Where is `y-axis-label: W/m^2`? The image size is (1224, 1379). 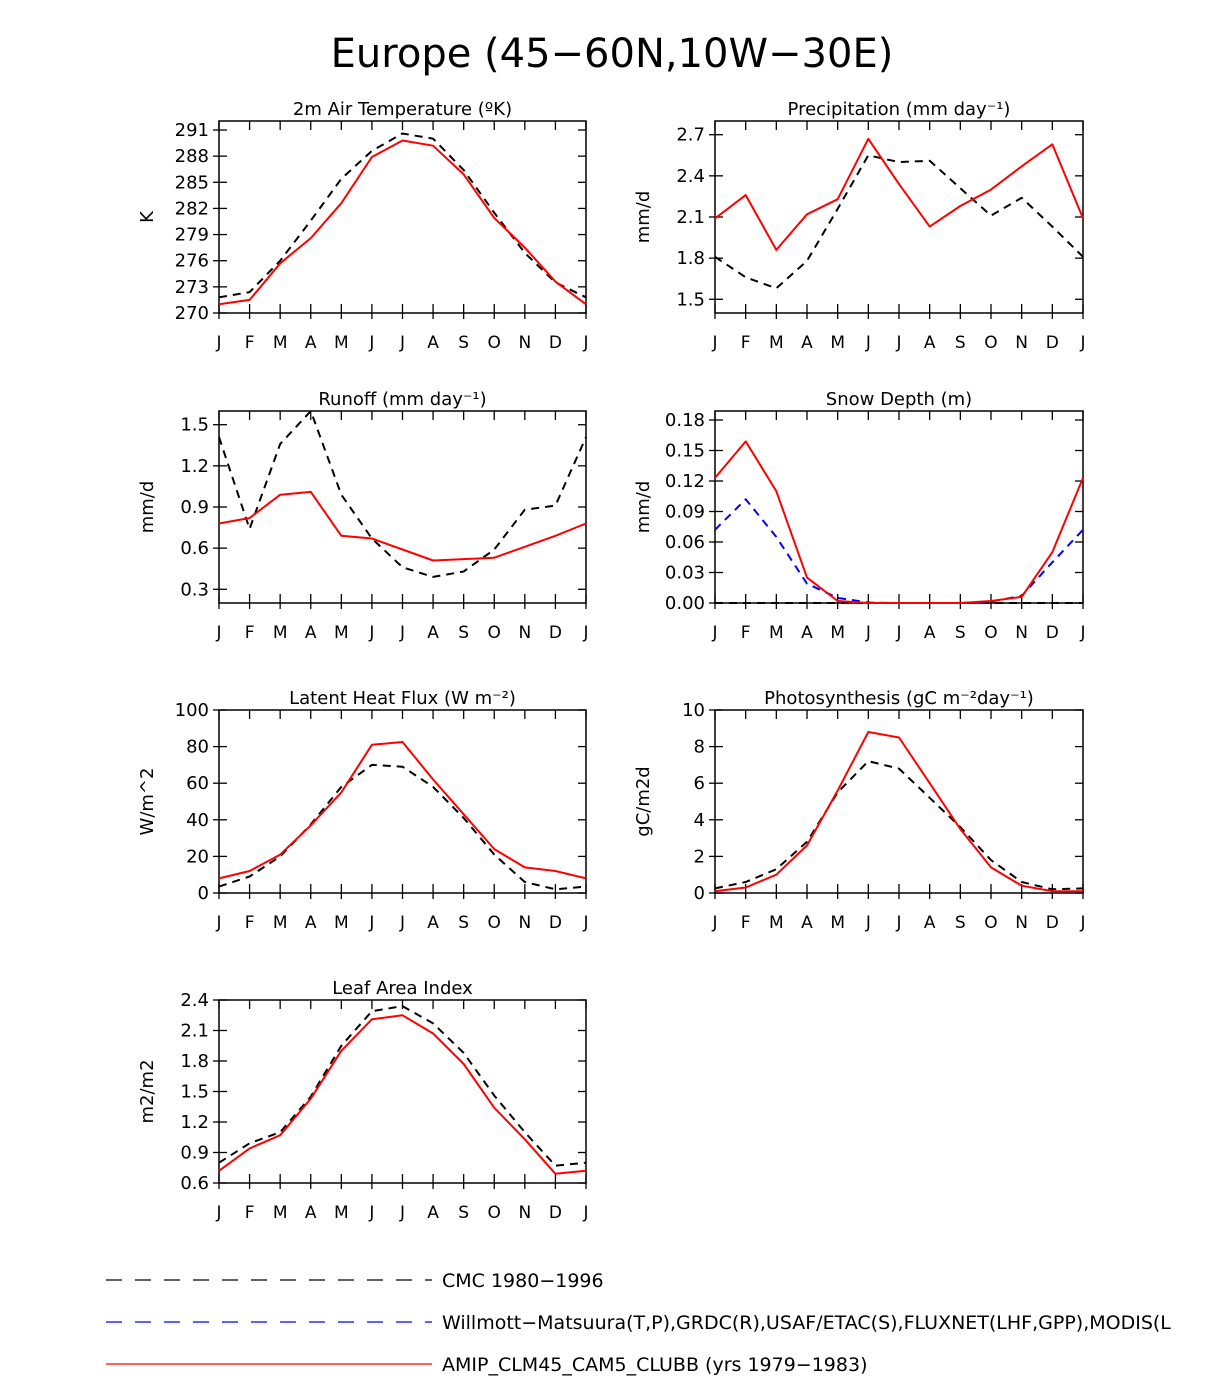 y-axis-label: W/m^2 is located at coordinates (147, 802).